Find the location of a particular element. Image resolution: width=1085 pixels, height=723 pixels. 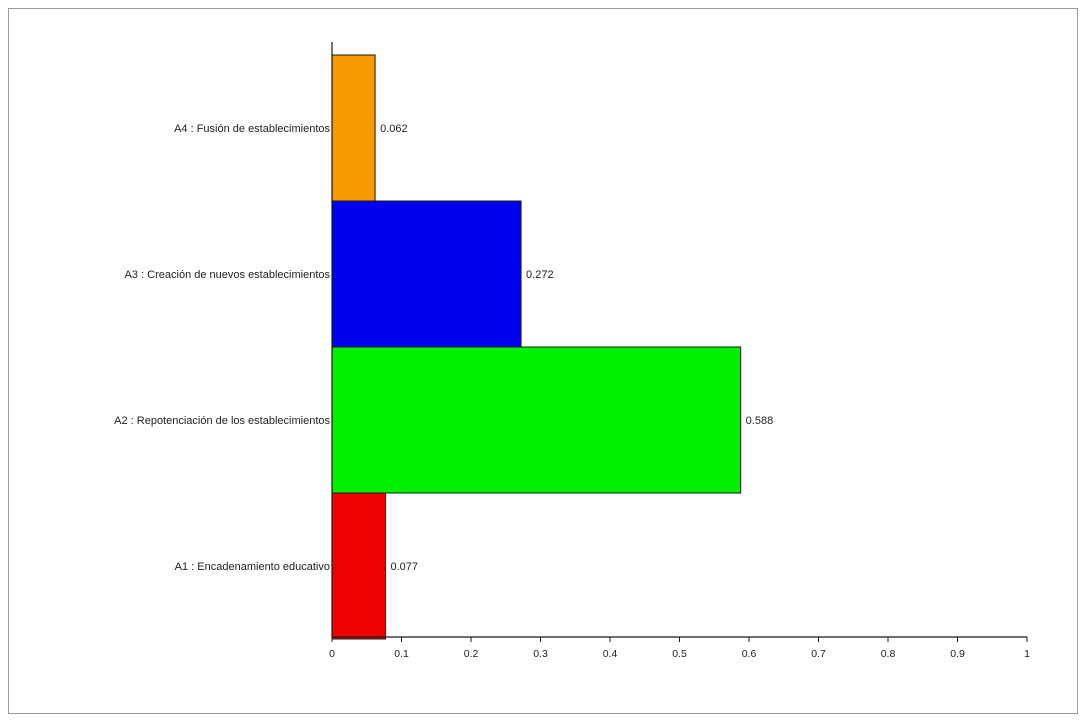

value-label: 0.272 is located at coordinates (540, 275).